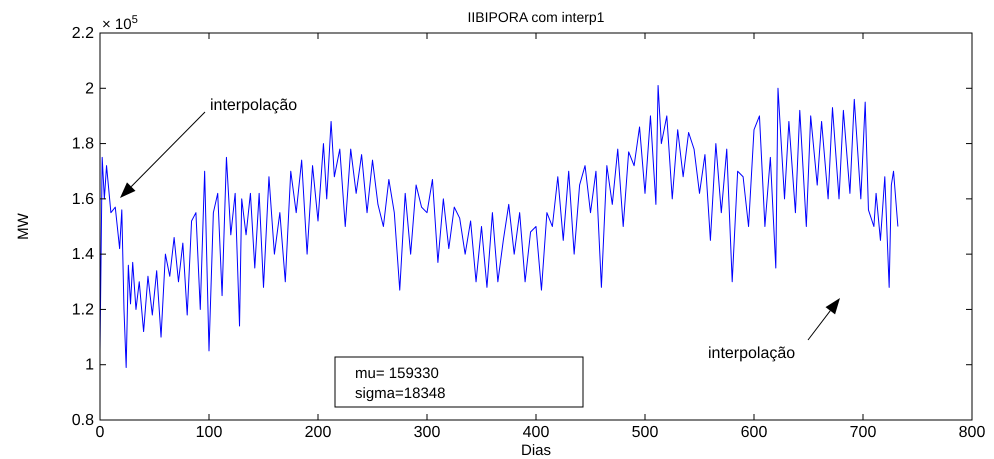 This screenshot has width=994, height=459. Describe the element at coordinates (23, 226) in the screenshot. I see `y-axis-title: MW` at that location.